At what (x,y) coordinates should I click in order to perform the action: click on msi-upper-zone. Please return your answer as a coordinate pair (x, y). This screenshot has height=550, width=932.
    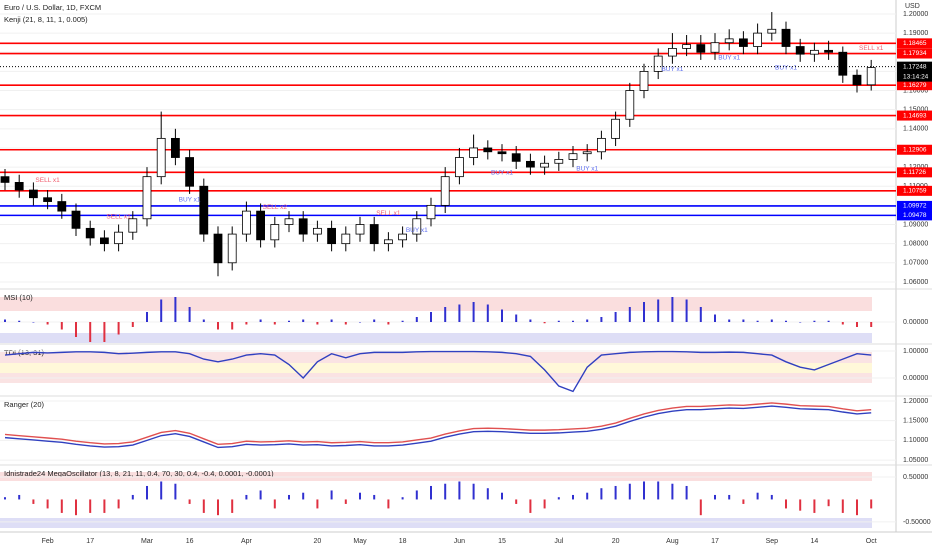
    Looking at the image, I should click on (436, 304).